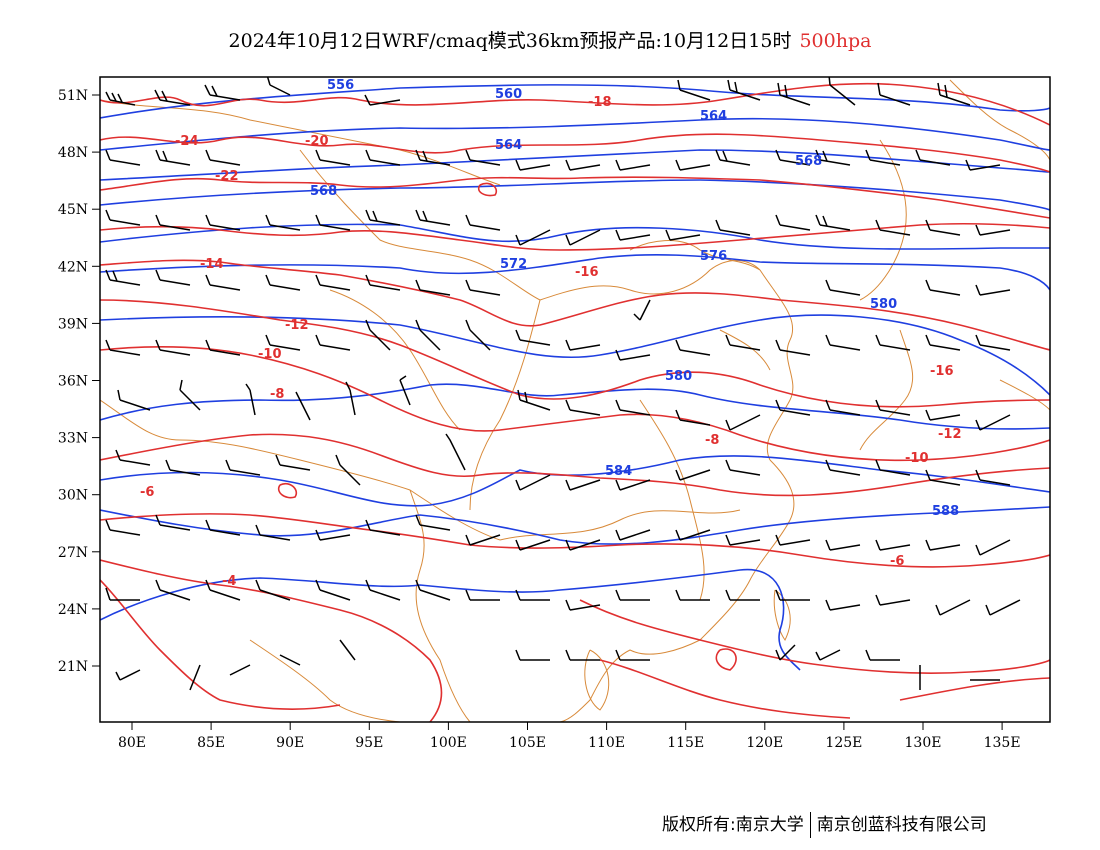 This screenshot has height=850, width=1100. I want to click on lat-tick-label: 21N, so click(73, 667).